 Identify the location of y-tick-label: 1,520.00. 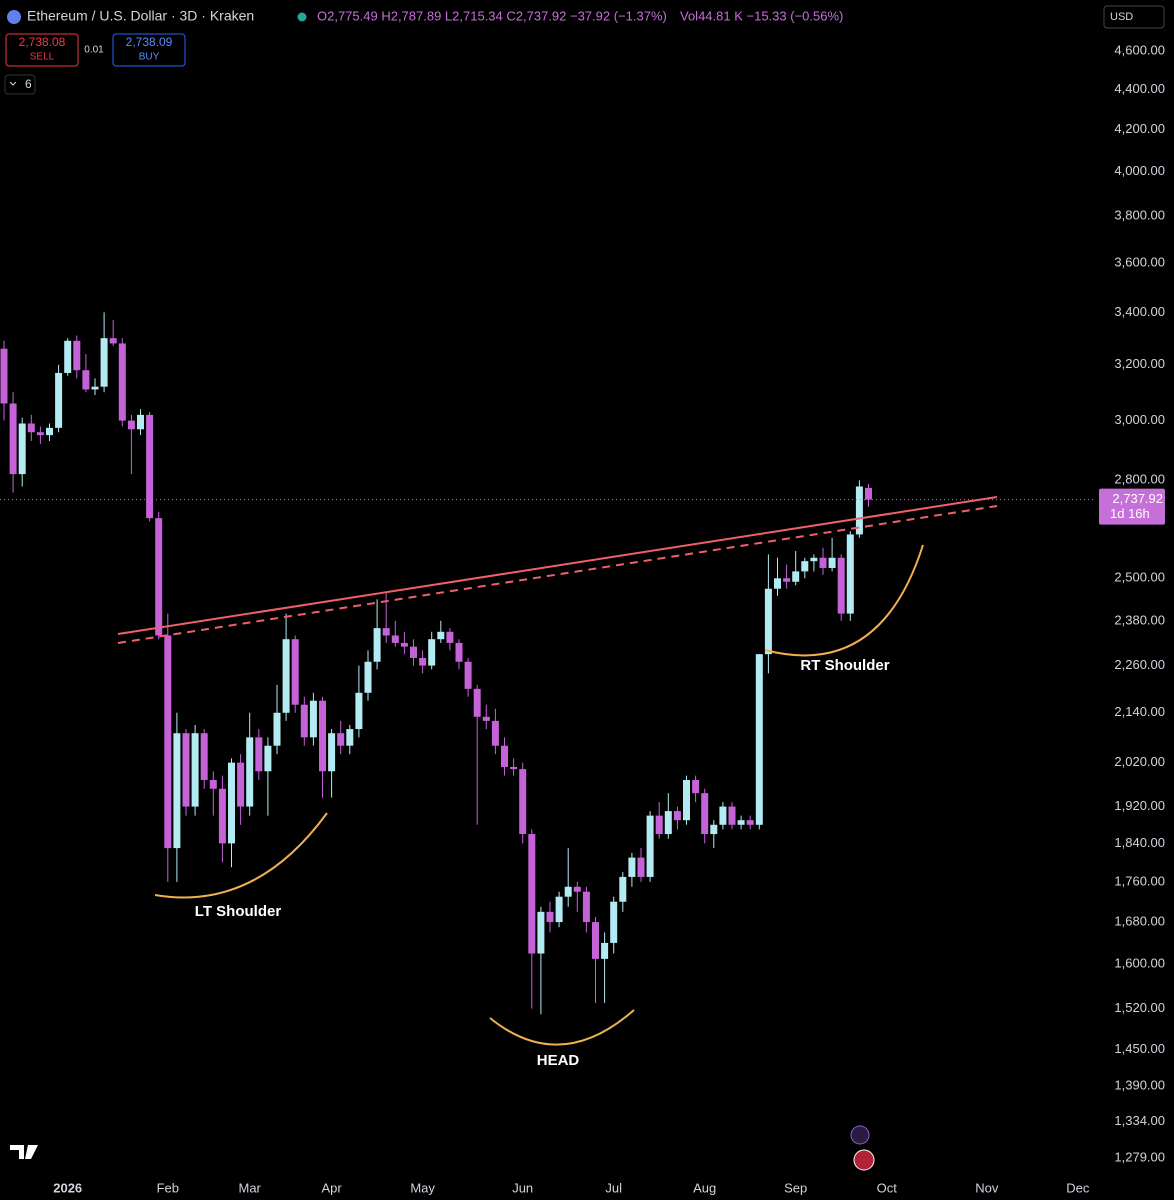
(1139, 1007).